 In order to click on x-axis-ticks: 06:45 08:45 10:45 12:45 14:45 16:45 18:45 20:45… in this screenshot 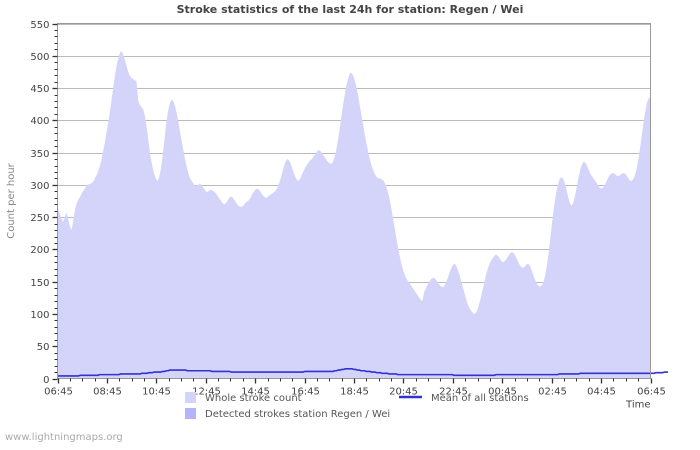, I will do `click(355, 388)`.